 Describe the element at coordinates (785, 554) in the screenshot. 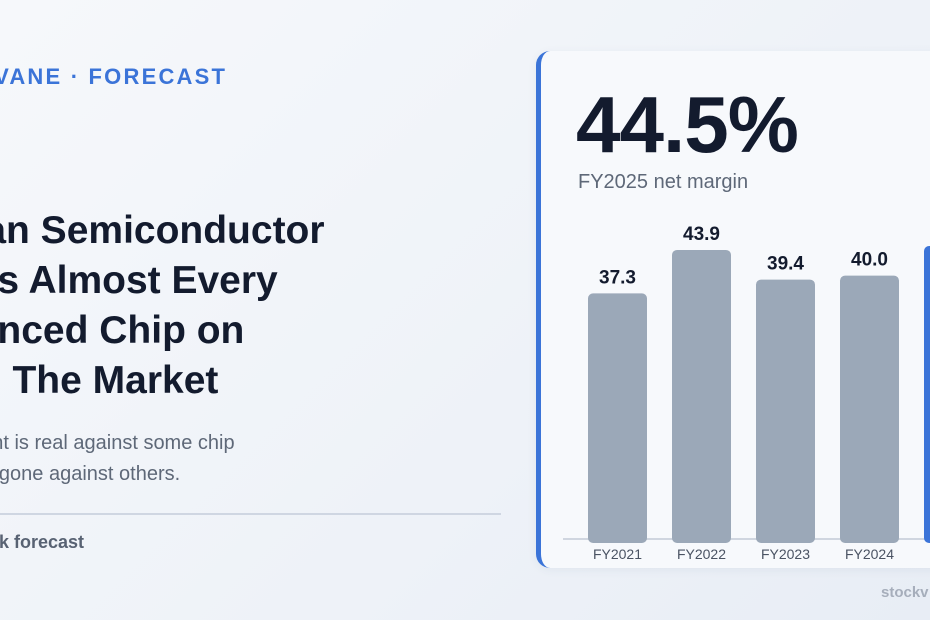

I see `x-tick-label: FY2023` at that location.